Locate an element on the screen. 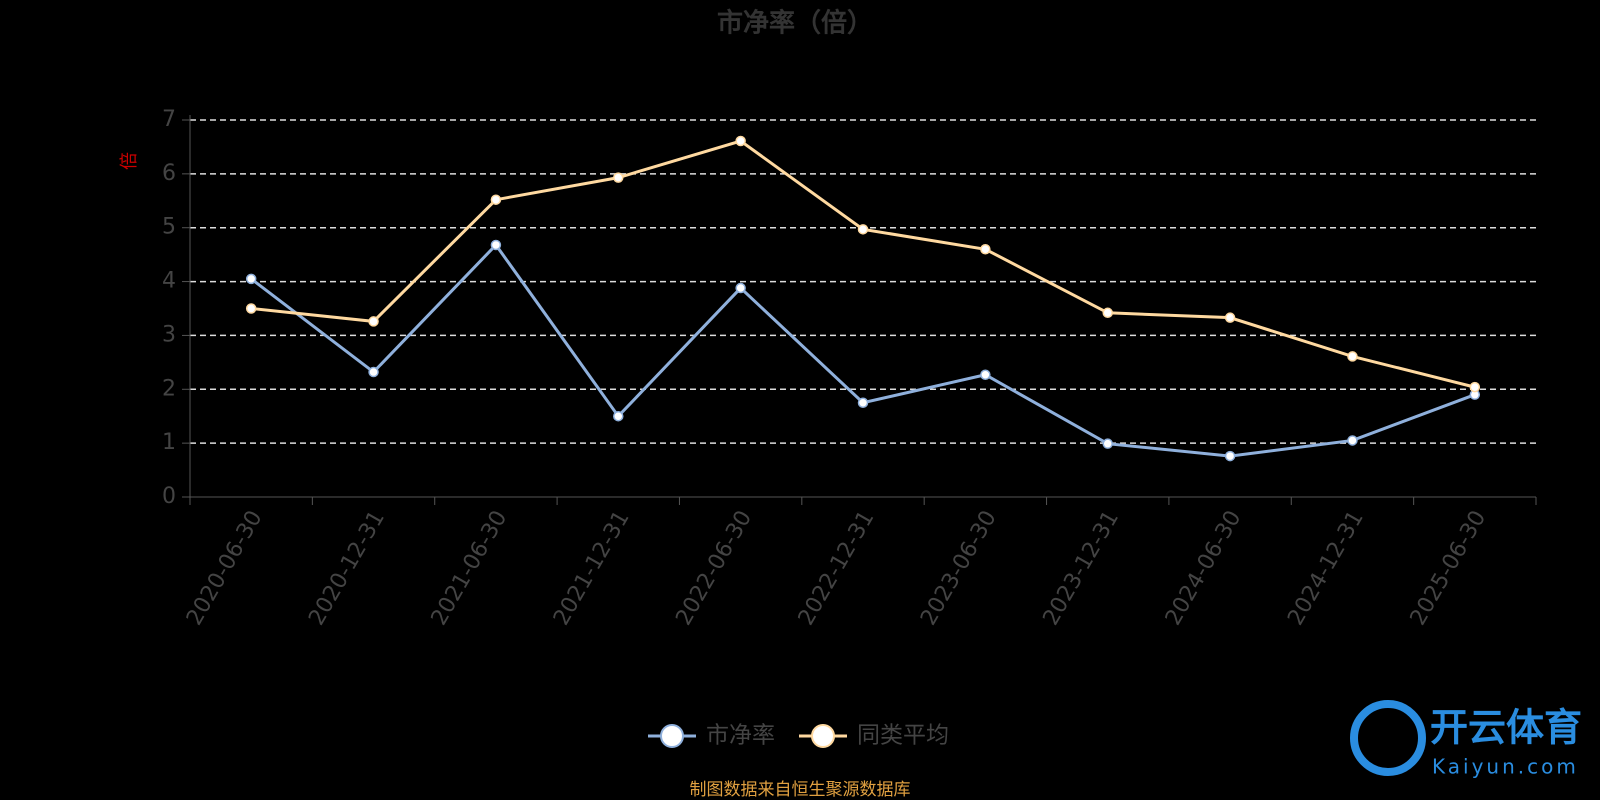 The image size is (1600, 800). legend-label: 同类平均 is located at coordinates (903, 736).